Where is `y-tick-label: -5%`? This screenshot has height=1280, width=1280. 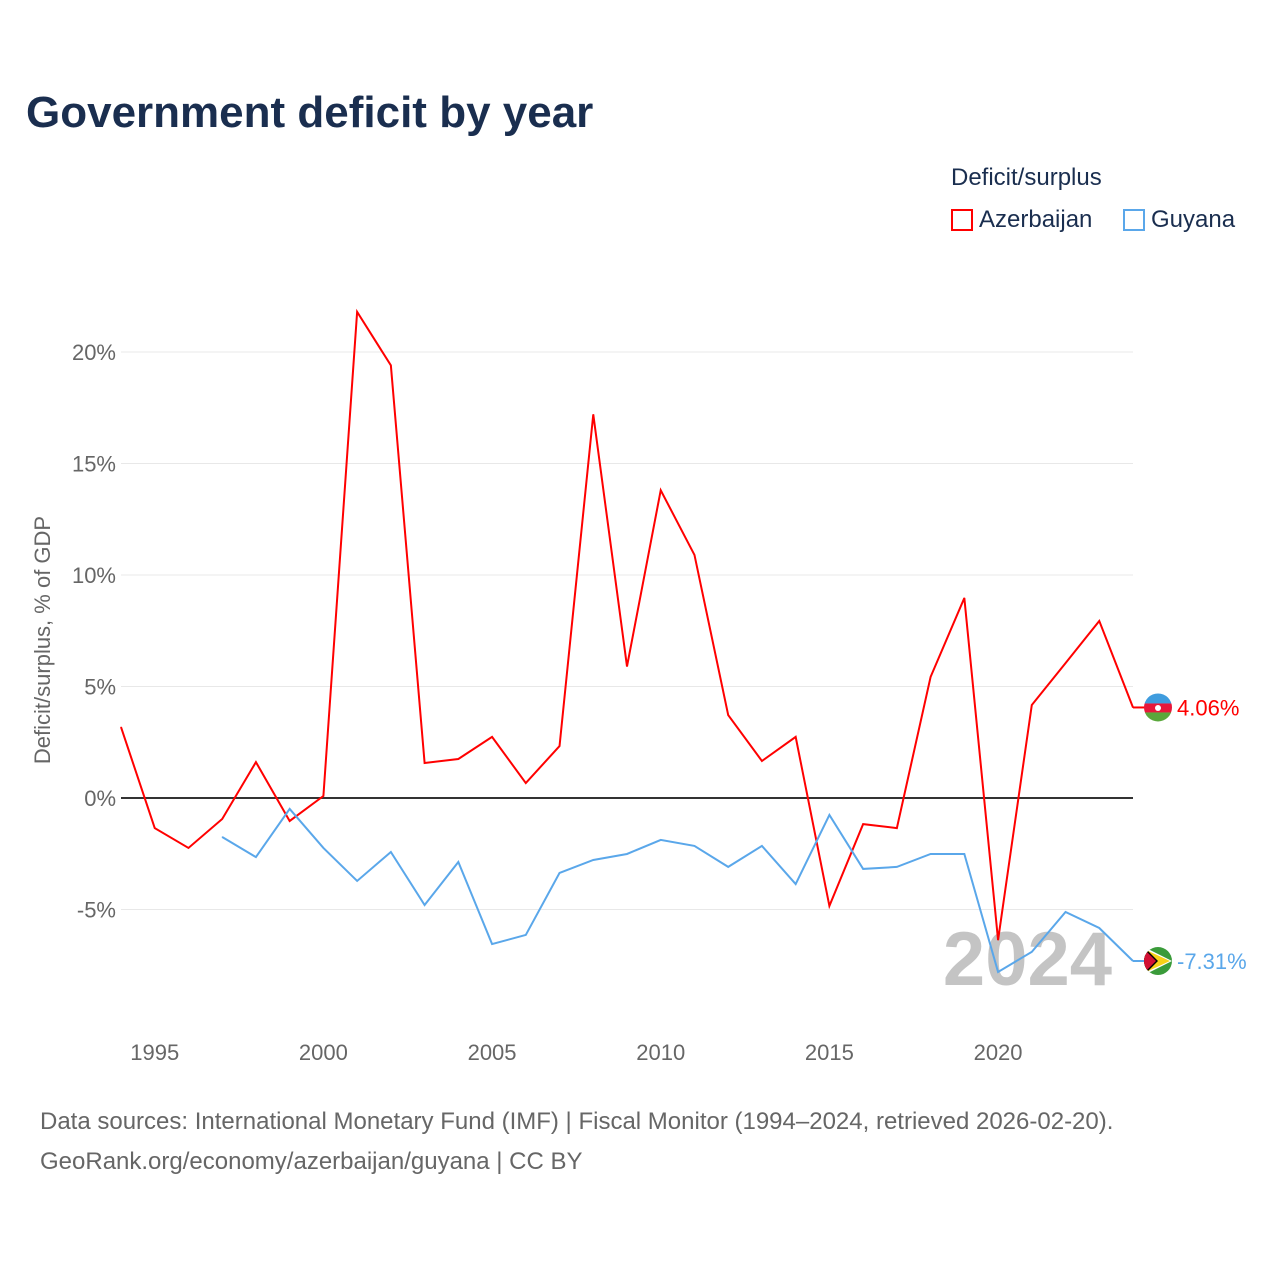 y-tick-label: -5% is located at coordinates (96, 910).